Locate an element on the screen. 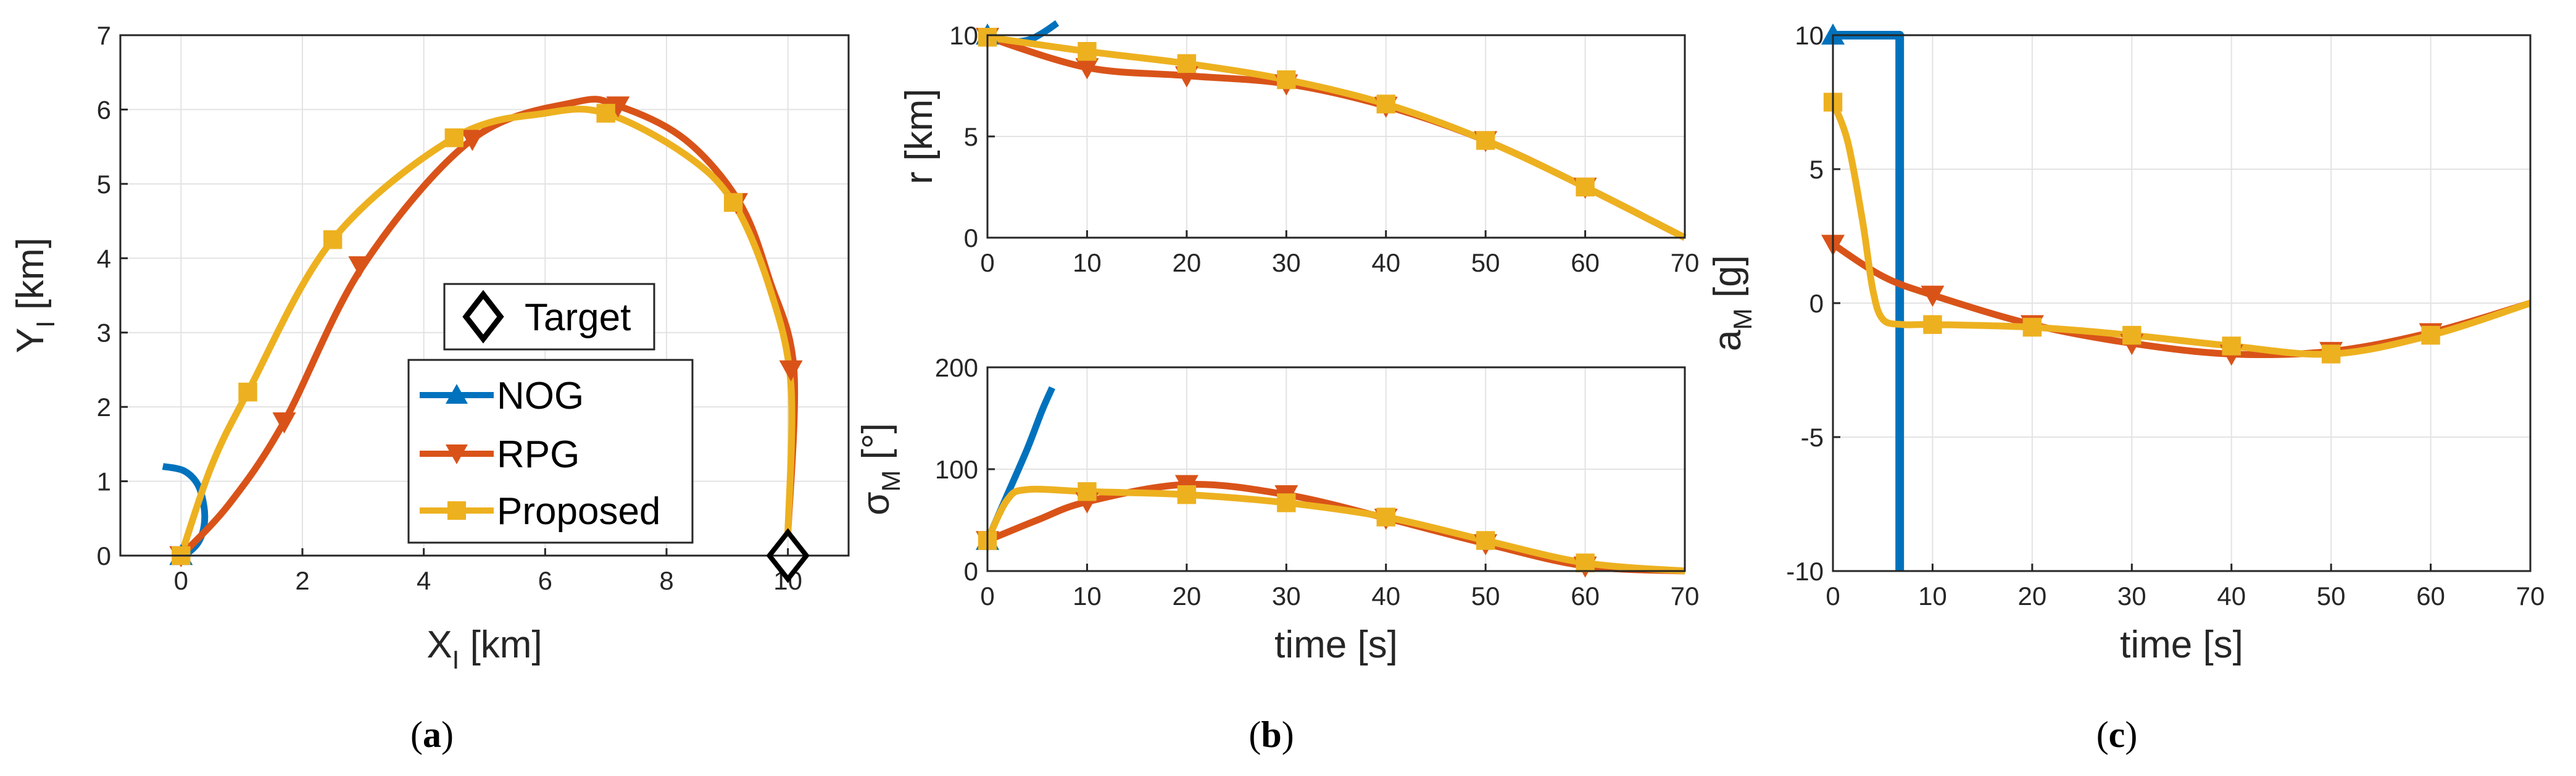  panel-caption: (c) is located at coordinates (2117, 735).